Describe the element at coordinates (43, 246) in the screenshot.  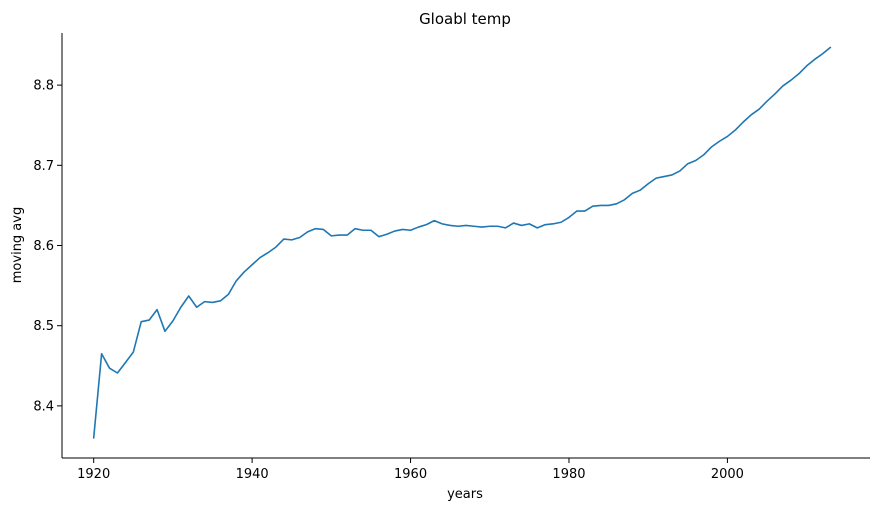
I see `y-tick-label: 8.6` at that location.